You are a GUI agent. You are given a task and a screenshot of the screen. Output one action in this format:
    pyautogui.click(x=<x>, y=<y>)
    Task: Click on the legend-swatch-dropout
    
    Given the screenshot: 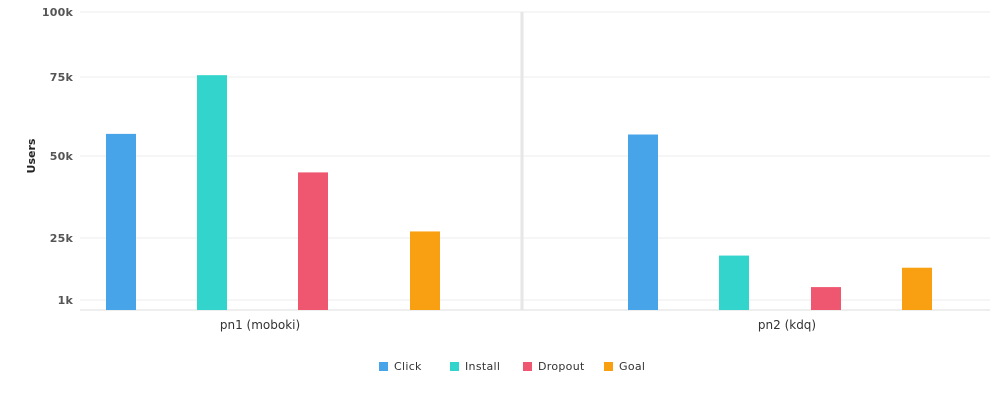 What is the action you would take?
    pyautogui.click(x=527, y=366)
    